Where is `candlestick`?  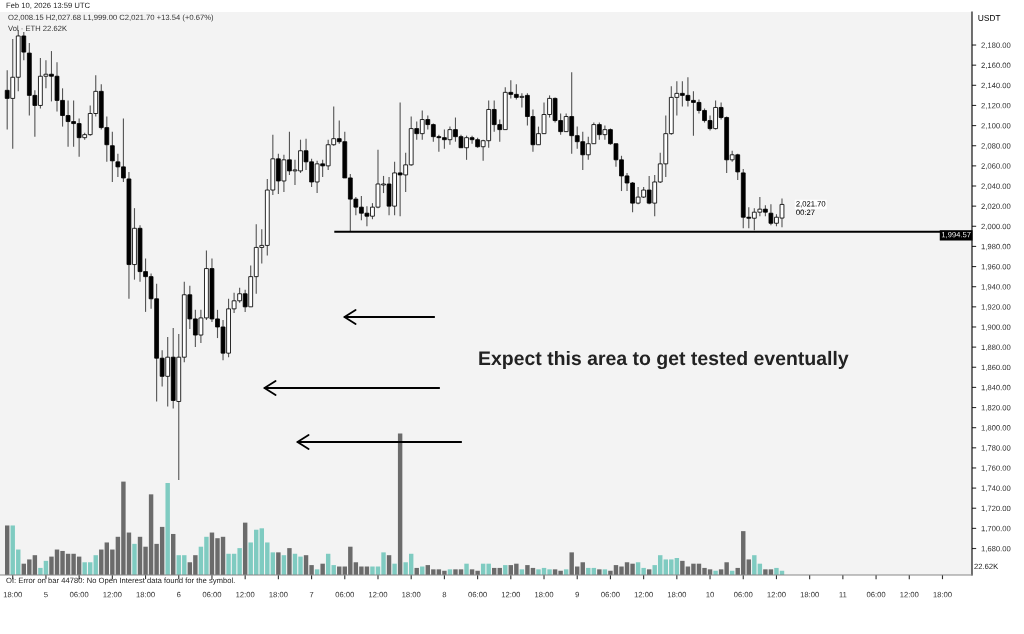
candlestick is located at coordinates (112, 157).